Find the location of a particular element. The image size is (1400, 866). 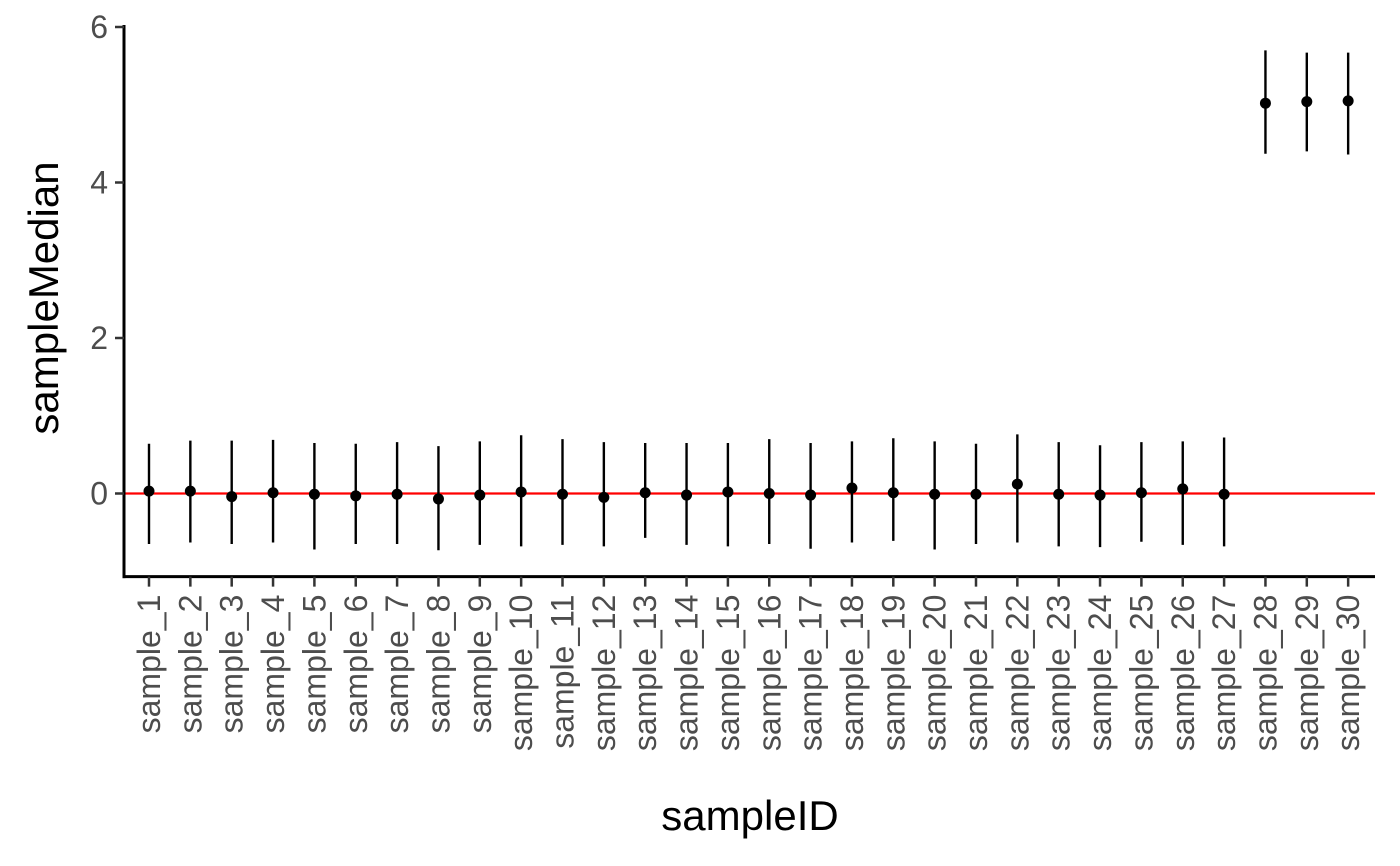

x-tick-label: sample_8 is located at coordinates (438, 664).